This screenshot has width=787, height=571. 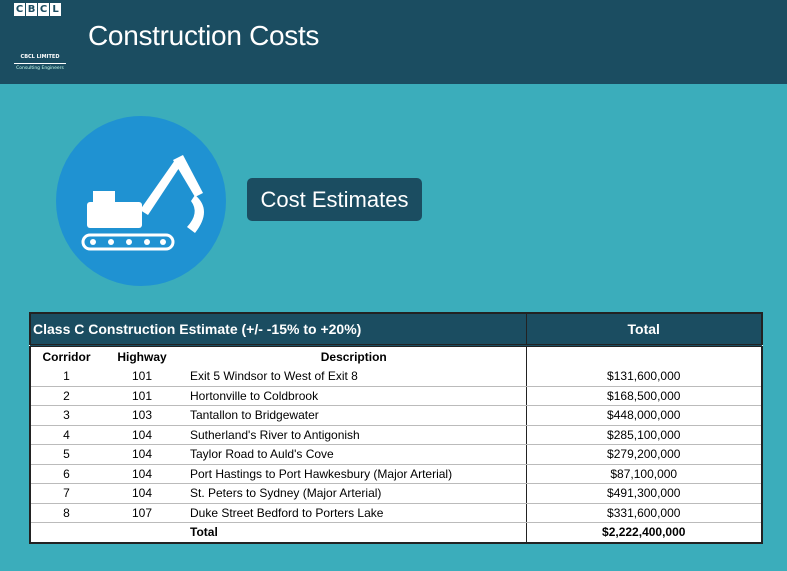 What do you see at coordinates (142, 415) in the screenshot?
I see `highway-cell: 103` at bounding box center [142, 415].